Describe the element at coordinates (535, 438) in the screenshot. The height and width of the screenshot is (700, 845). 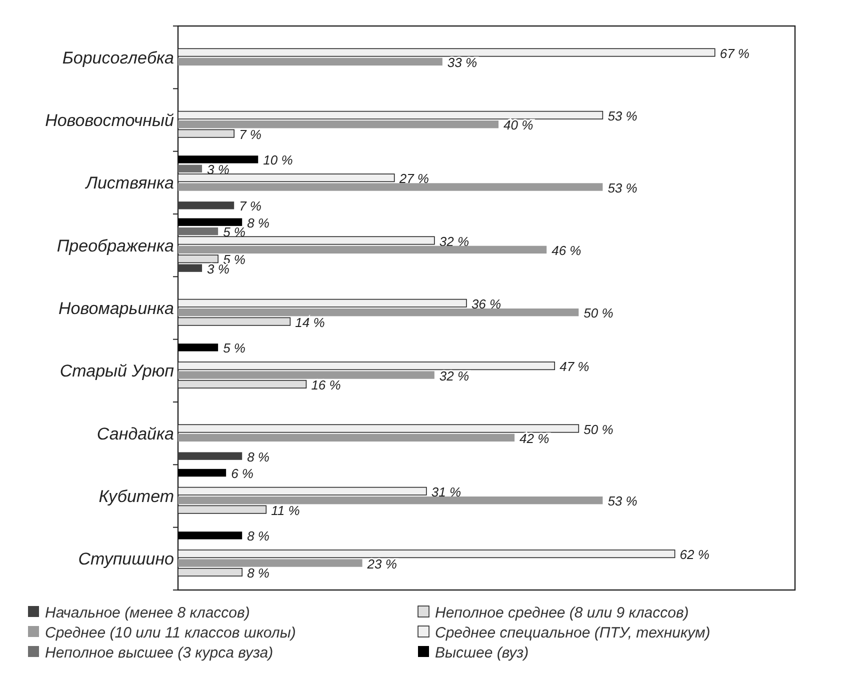
I see `data-label: 42 %` at that location.